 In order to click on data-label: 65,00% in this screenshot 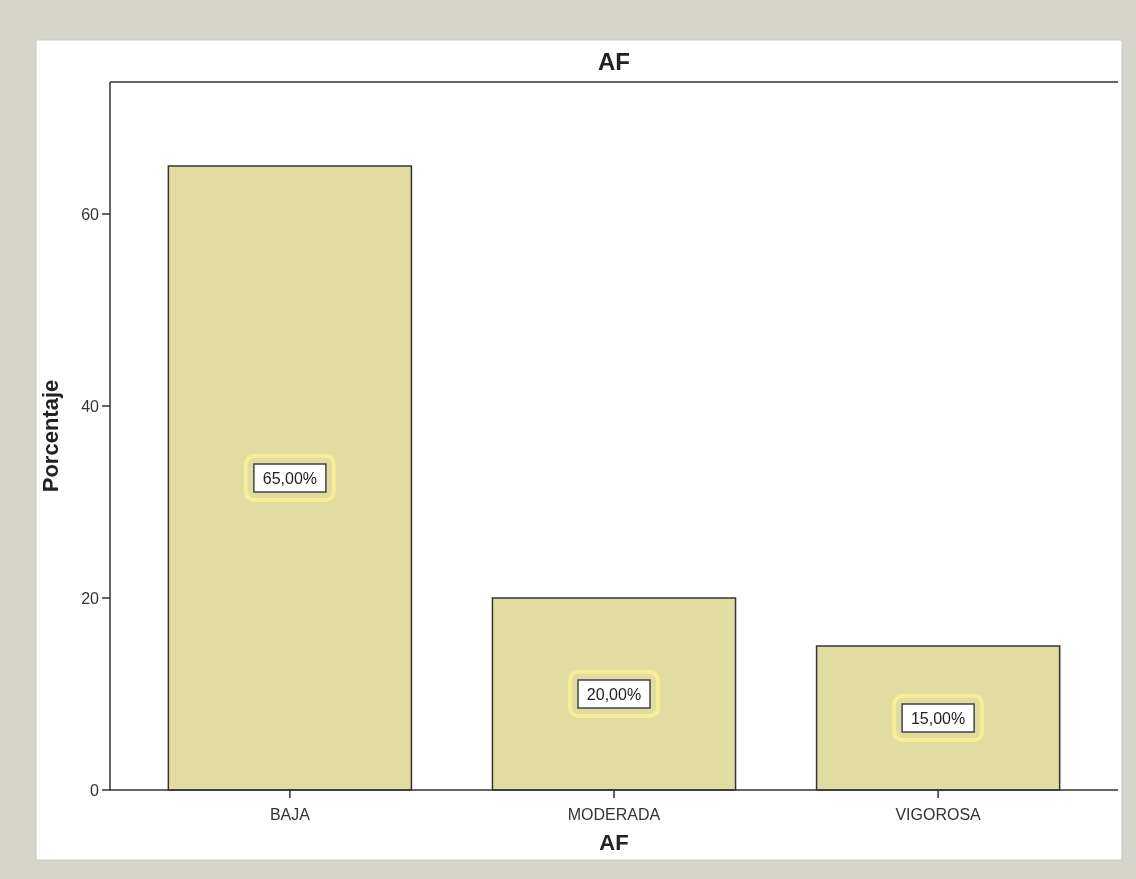, I will do `click(290, 478)`.